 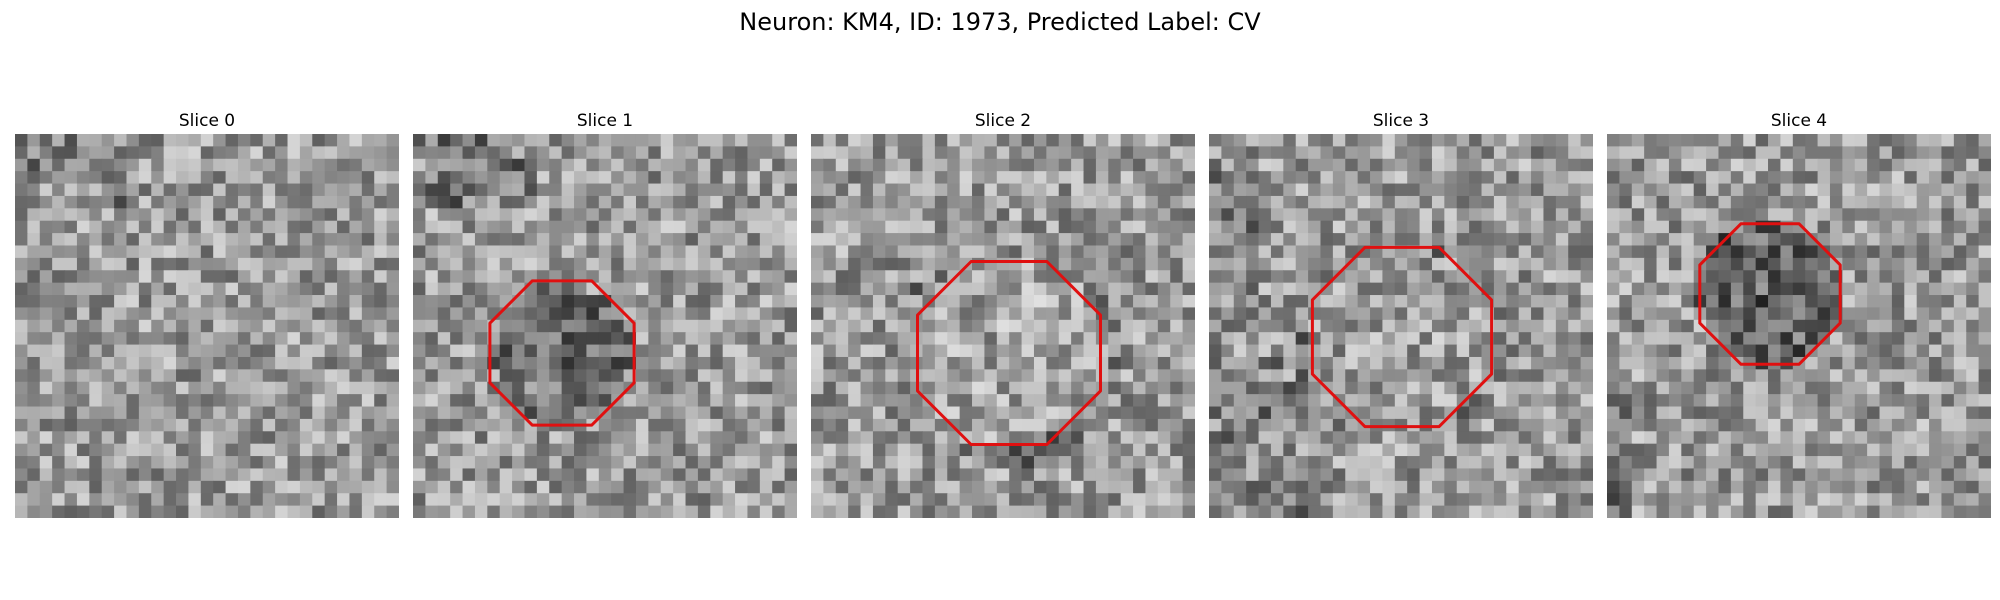 I want to click on slice-title: Slice 1, so click(x=605, y=121).